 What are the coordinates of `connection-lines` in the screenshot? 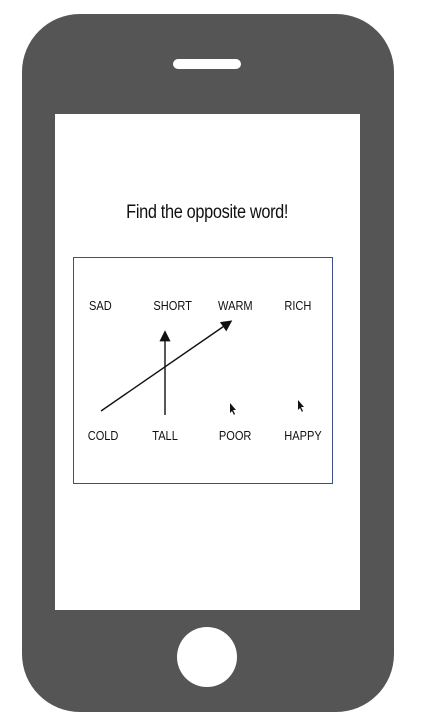 It's located at (166, 367).